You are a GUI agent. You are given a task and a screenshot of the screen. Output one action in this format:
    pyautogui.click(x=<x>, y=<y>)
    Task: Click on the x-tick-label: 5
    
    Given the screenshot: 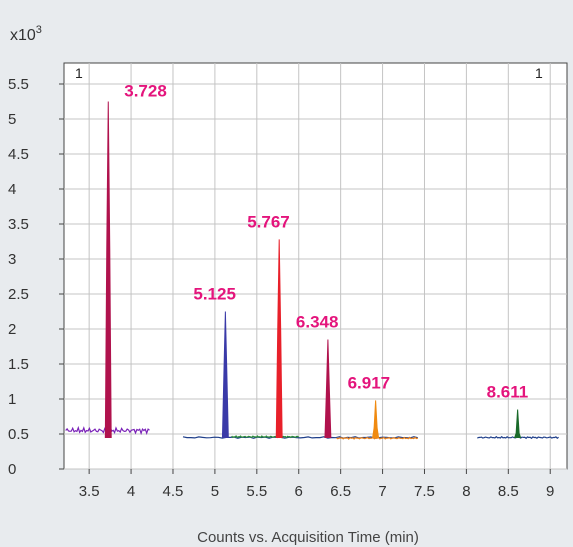 What is the action you would take?
    pyautogui.click(x=215, y=491)
    